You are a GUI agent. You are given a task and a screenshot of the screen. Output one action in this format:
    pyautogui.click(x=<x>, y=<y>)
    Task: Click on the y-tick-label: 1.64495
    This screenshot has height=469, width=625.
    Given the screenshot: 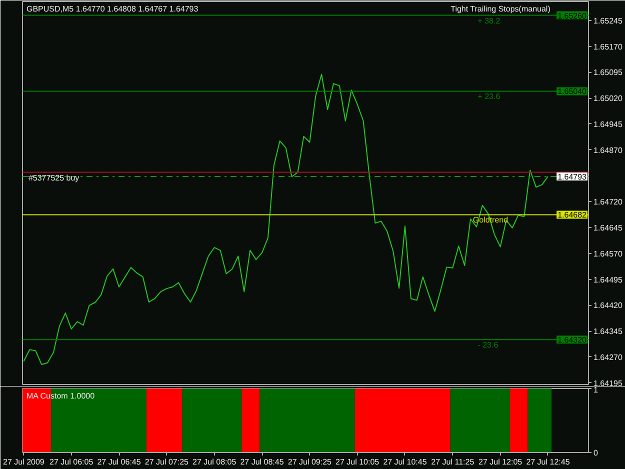 What is the action you would take?
    pyautogui.click(x=608, y=279)
    